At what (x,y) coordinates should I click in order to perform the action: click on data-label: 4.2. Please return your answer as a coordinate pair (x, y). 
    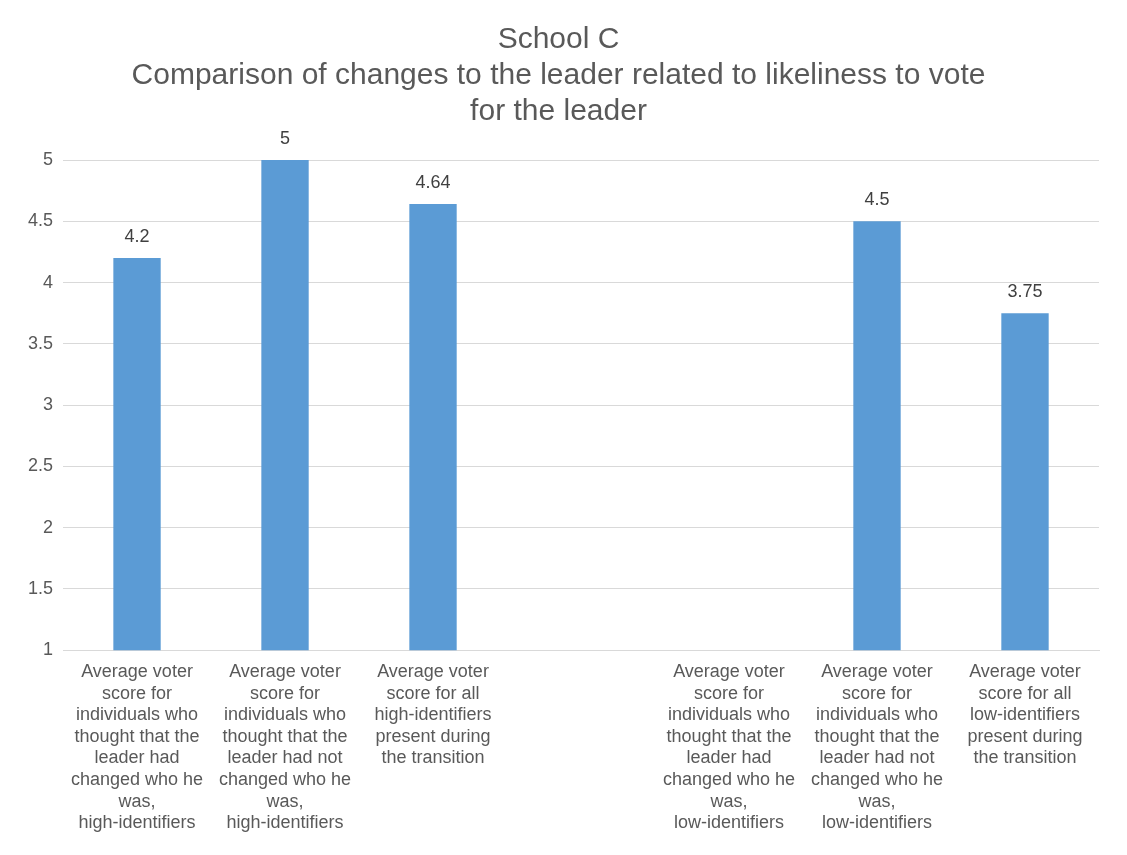
    Looking at the image, I should click on (137, 236).